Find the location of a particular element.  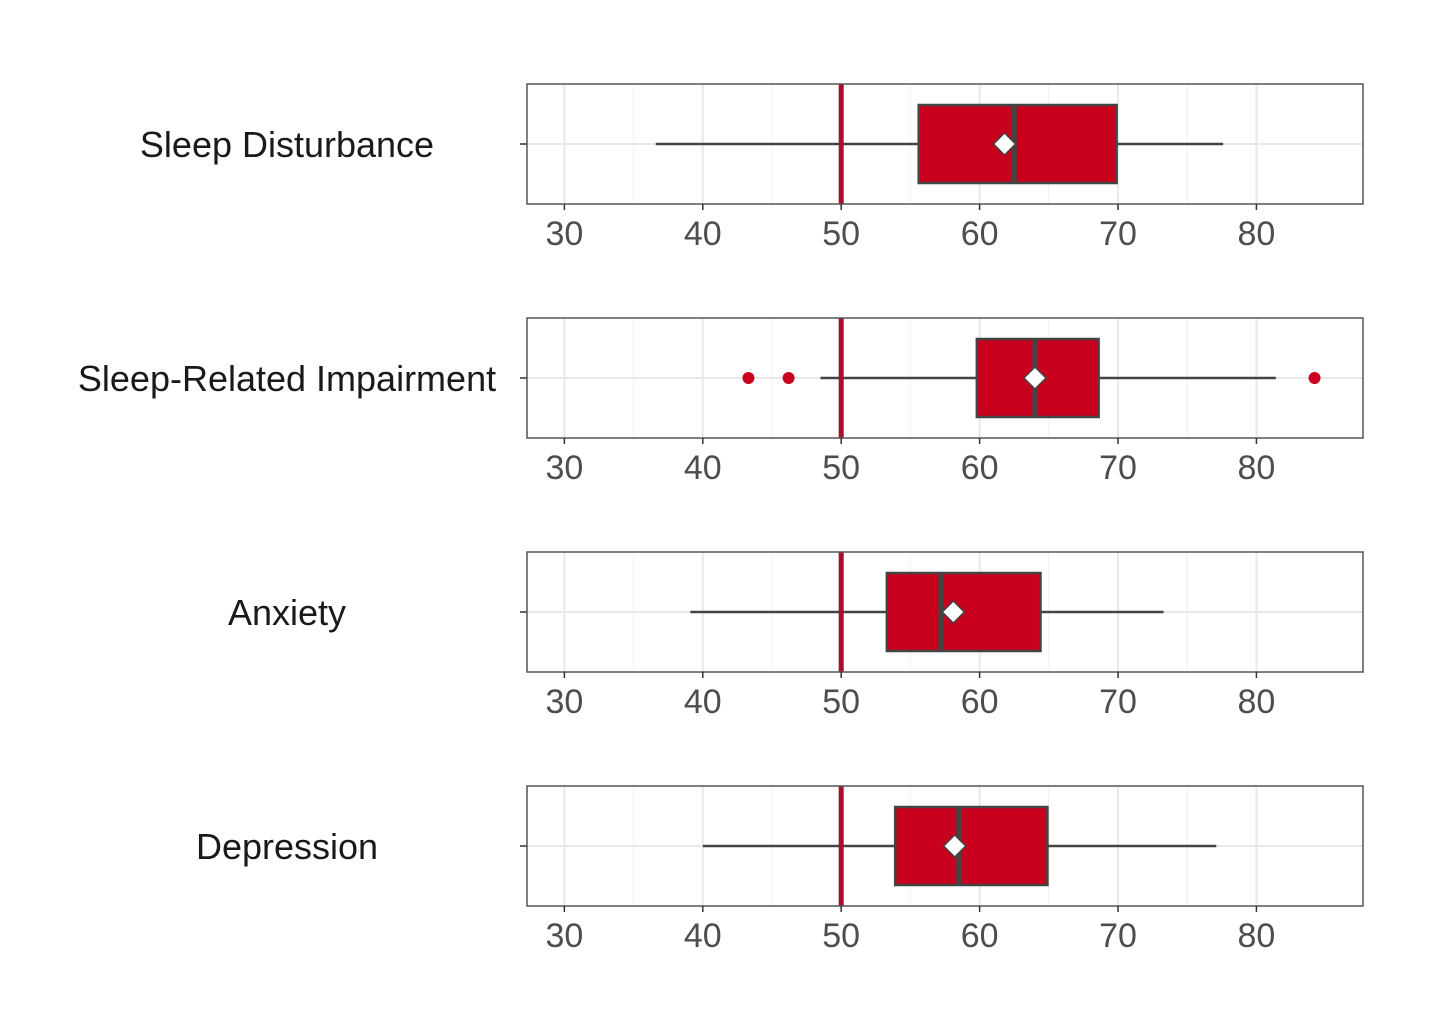

panel-label: Anxiety is located at coordinates (287, 612).